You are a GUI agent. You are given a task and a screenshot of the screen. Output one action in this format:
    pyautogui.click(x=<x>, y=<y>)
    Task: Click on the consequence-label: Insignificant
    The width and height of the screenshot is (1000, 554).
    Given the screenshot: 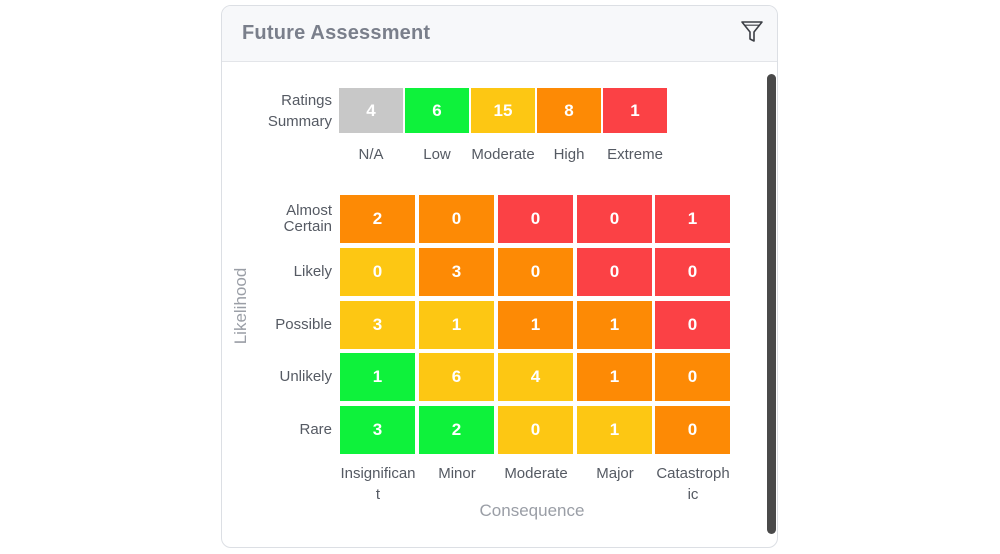 What is the action you would take?
    pyautogui.click(x=378, y=482)
    